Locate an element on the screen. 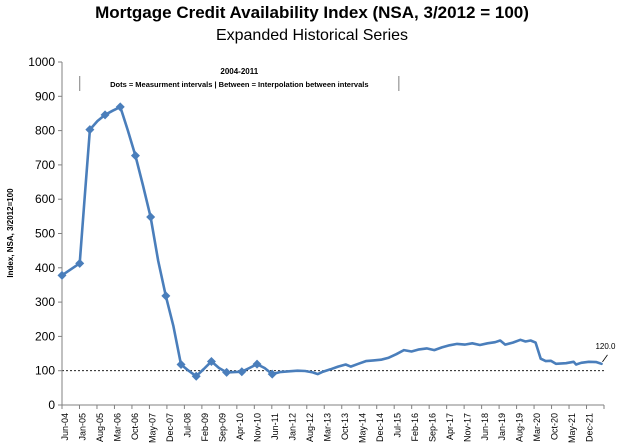 The width and height of the screenshot is (624, 448). y-tick-label: 500 is located at coordinates (45, 234).